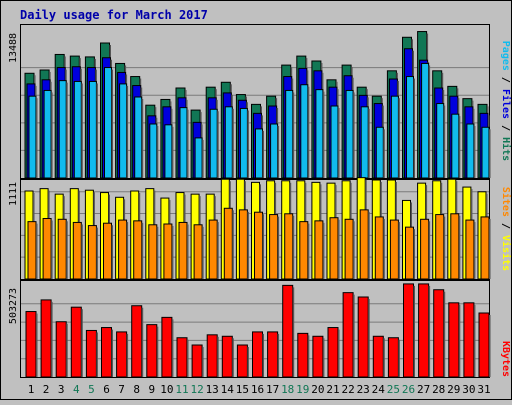 This screenshot has height=405, width=512. I want to click on day-label: 8, so click(136, 389).